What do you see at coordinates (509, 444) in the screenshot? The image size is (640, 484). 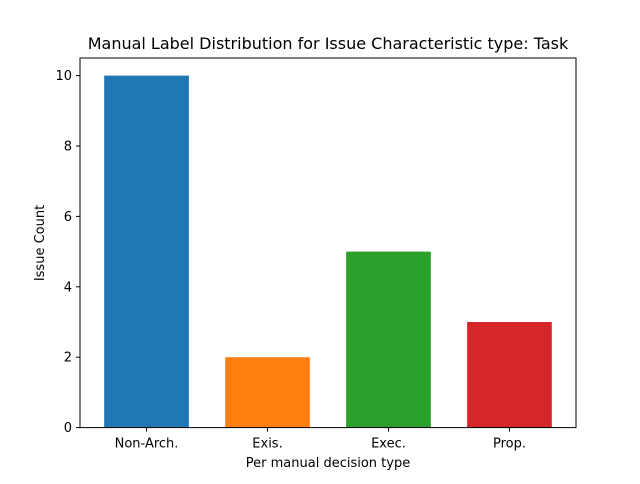 I see `x-tick-label: Prop.` at bounding box center [509, 444].